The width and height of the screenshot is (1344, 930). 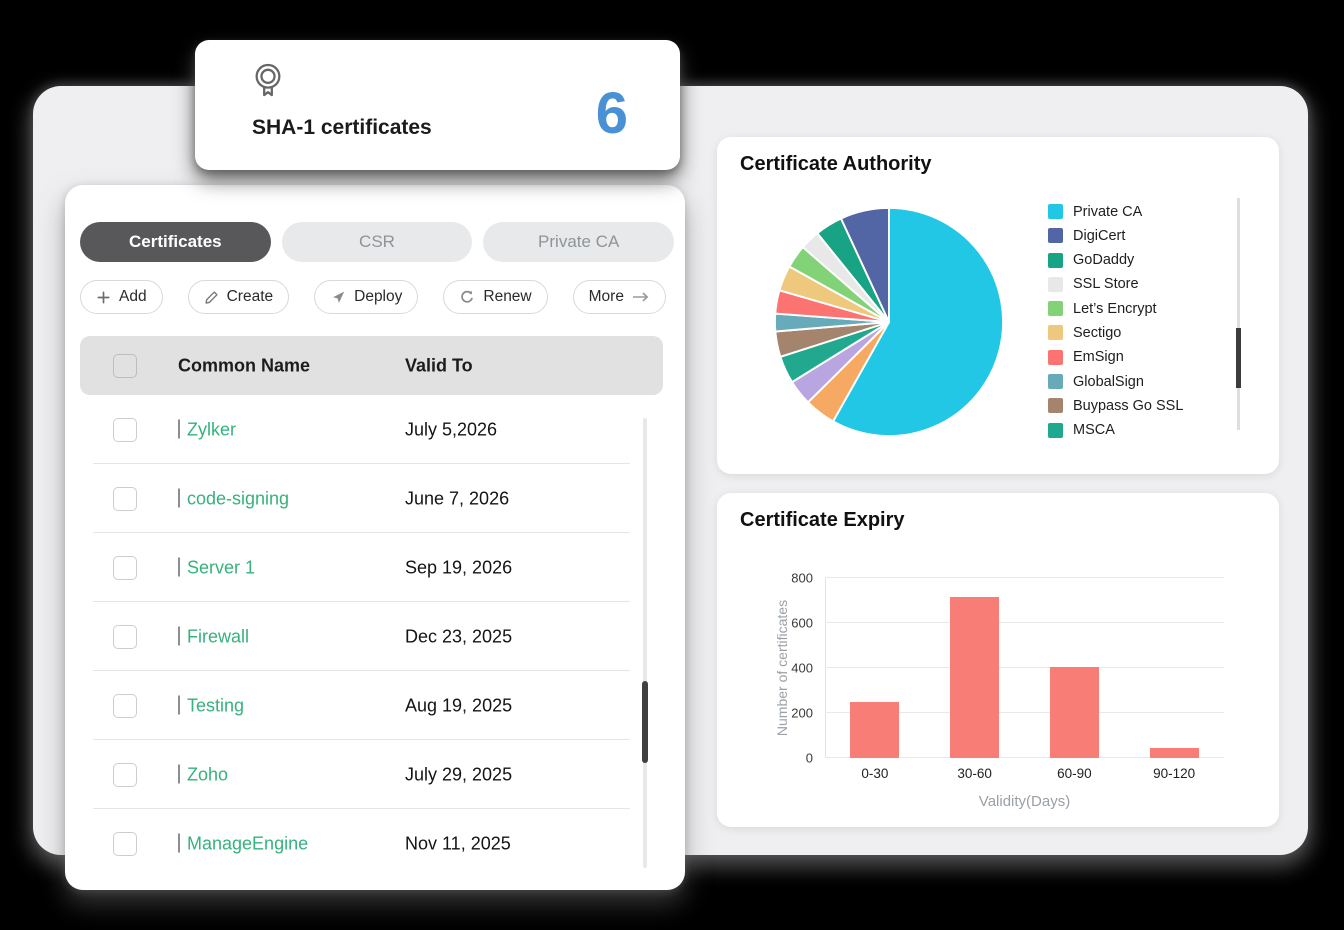 What do you see at coordinates (467, 297) in the screenshot?
I see `refresh-icon` at bounding box center [467, 297].